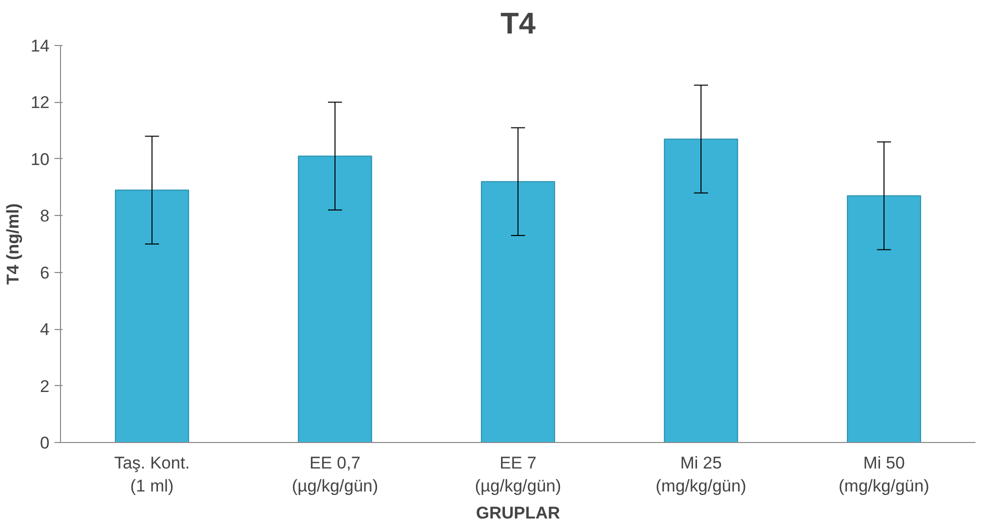 This screenshot has height=529, width=988. What do you see at coordinates (45, 386) in the screenshot?
I see `y-tick-label: 2` at bounding box center [45, 386].